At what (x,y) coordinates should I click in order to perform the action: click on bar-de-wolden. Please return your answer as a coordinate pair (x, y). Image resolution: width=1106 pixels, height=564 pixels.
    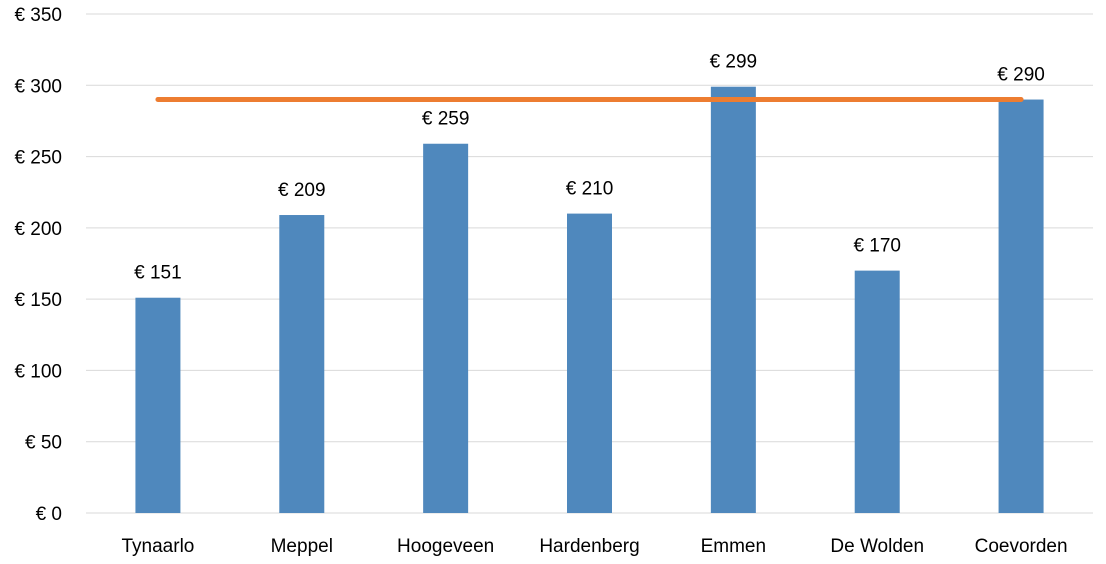
    Looking at the image, I should click on (877, 391).